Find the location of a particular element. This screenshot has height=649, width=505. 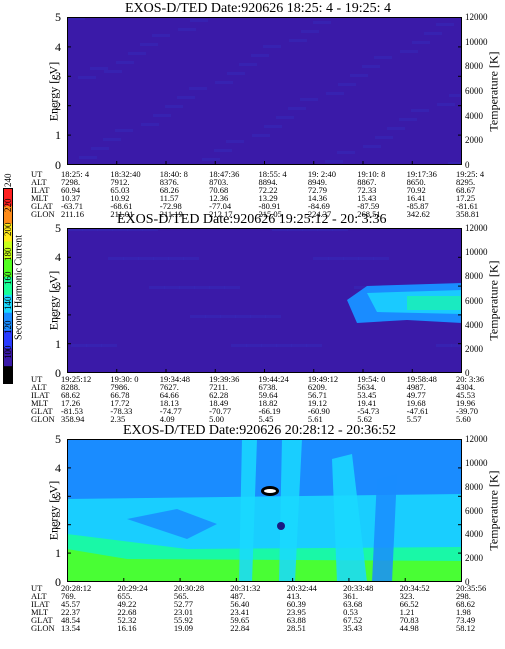

info-cell: 19:58:48 is located at coordinates (421, 379).